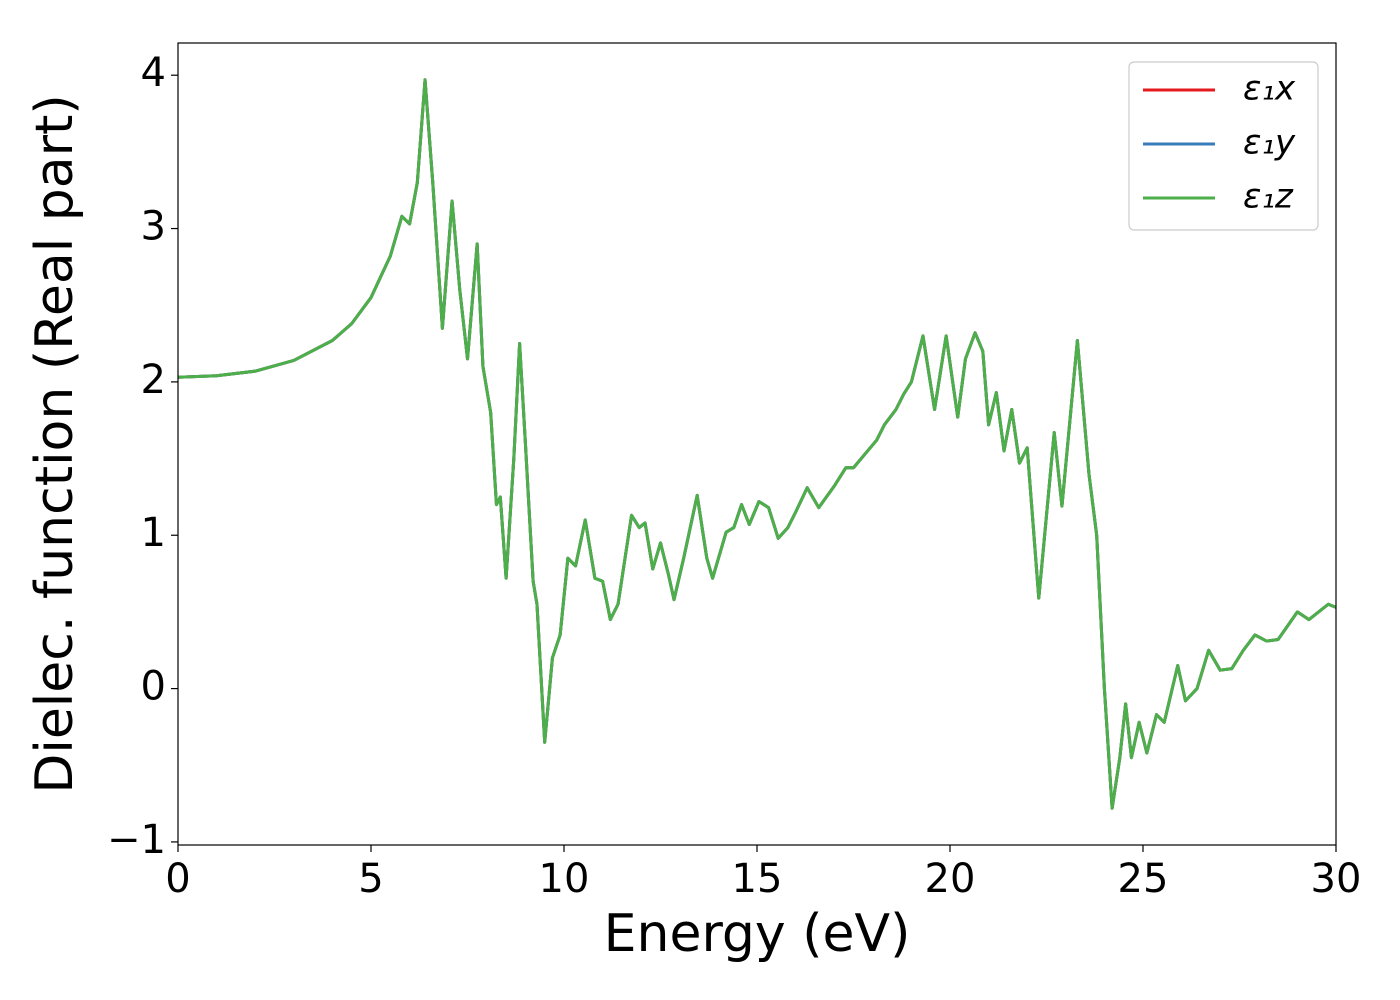  I want to click on x-axis-label: Energy (eV), so click(757, 934).